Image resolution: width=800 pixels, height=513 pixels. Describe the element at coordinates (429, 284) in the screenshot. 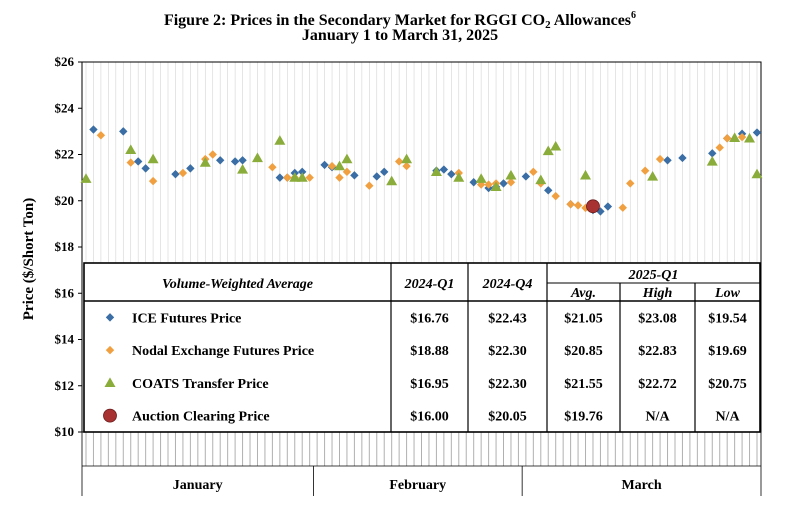

I see `table-header-2024q1: 2024-Q1` at that location.